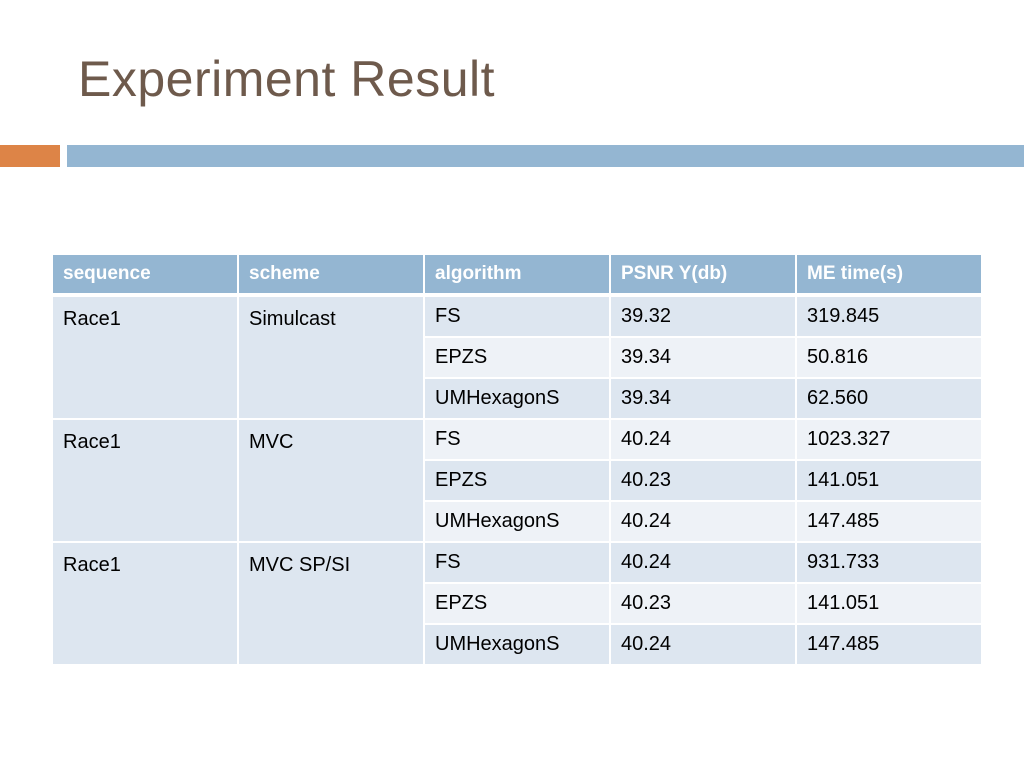  What do you see at coordinates (703, 275) in the screenshot?
I see `header-psnr: PSNR Y(db)` at bounding box center [703, 275].